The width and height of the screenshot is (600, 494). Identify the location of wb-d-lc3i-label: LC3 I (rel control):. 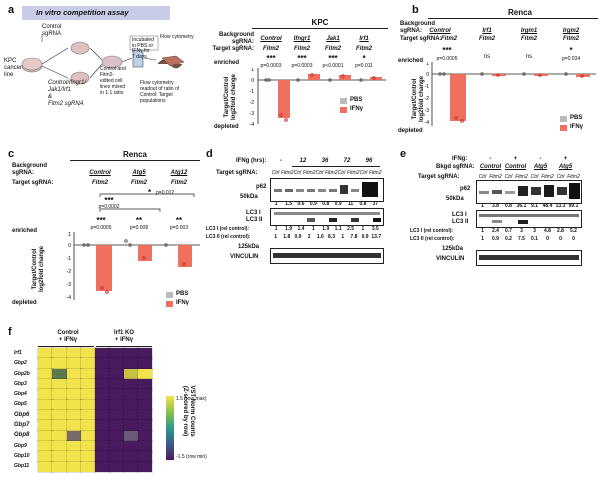
(228, 229).